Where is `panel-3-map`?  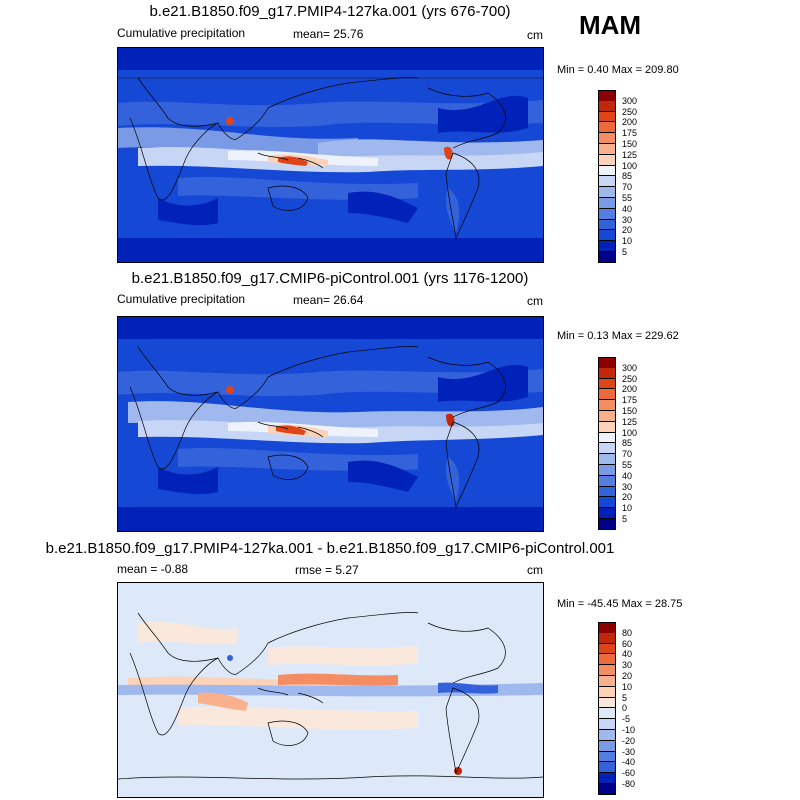 panel-3-map is located at coordinates (330, 690).